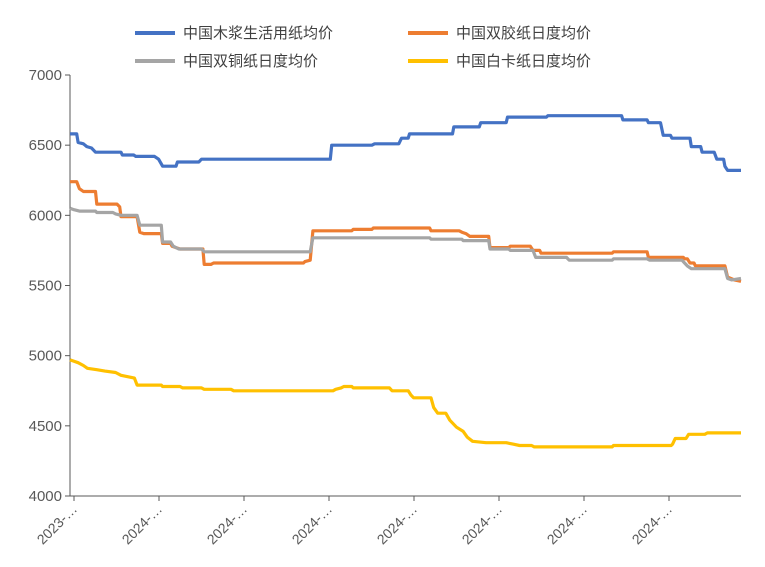  What do you see at coordinates (45, 286) in the screenshot?
I see `y-tick-label: 5500` at bounding box center [45, 286].